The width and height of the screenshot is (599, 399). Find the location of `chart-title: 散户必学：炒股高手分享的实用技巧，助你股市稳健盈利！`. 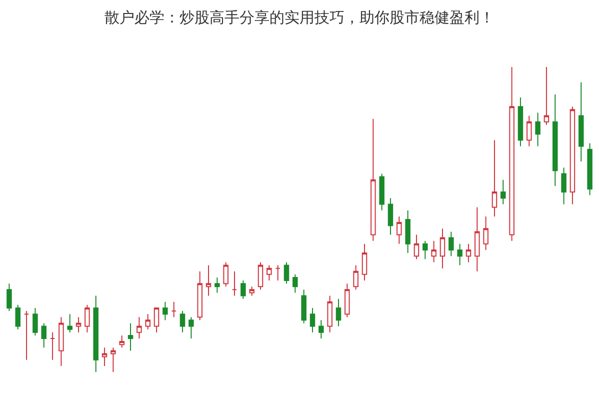

chart-title: 散户必学：炒股高手分享的实用技巧，助你股市稳健盈利！ is located at coordinates (299, 17).